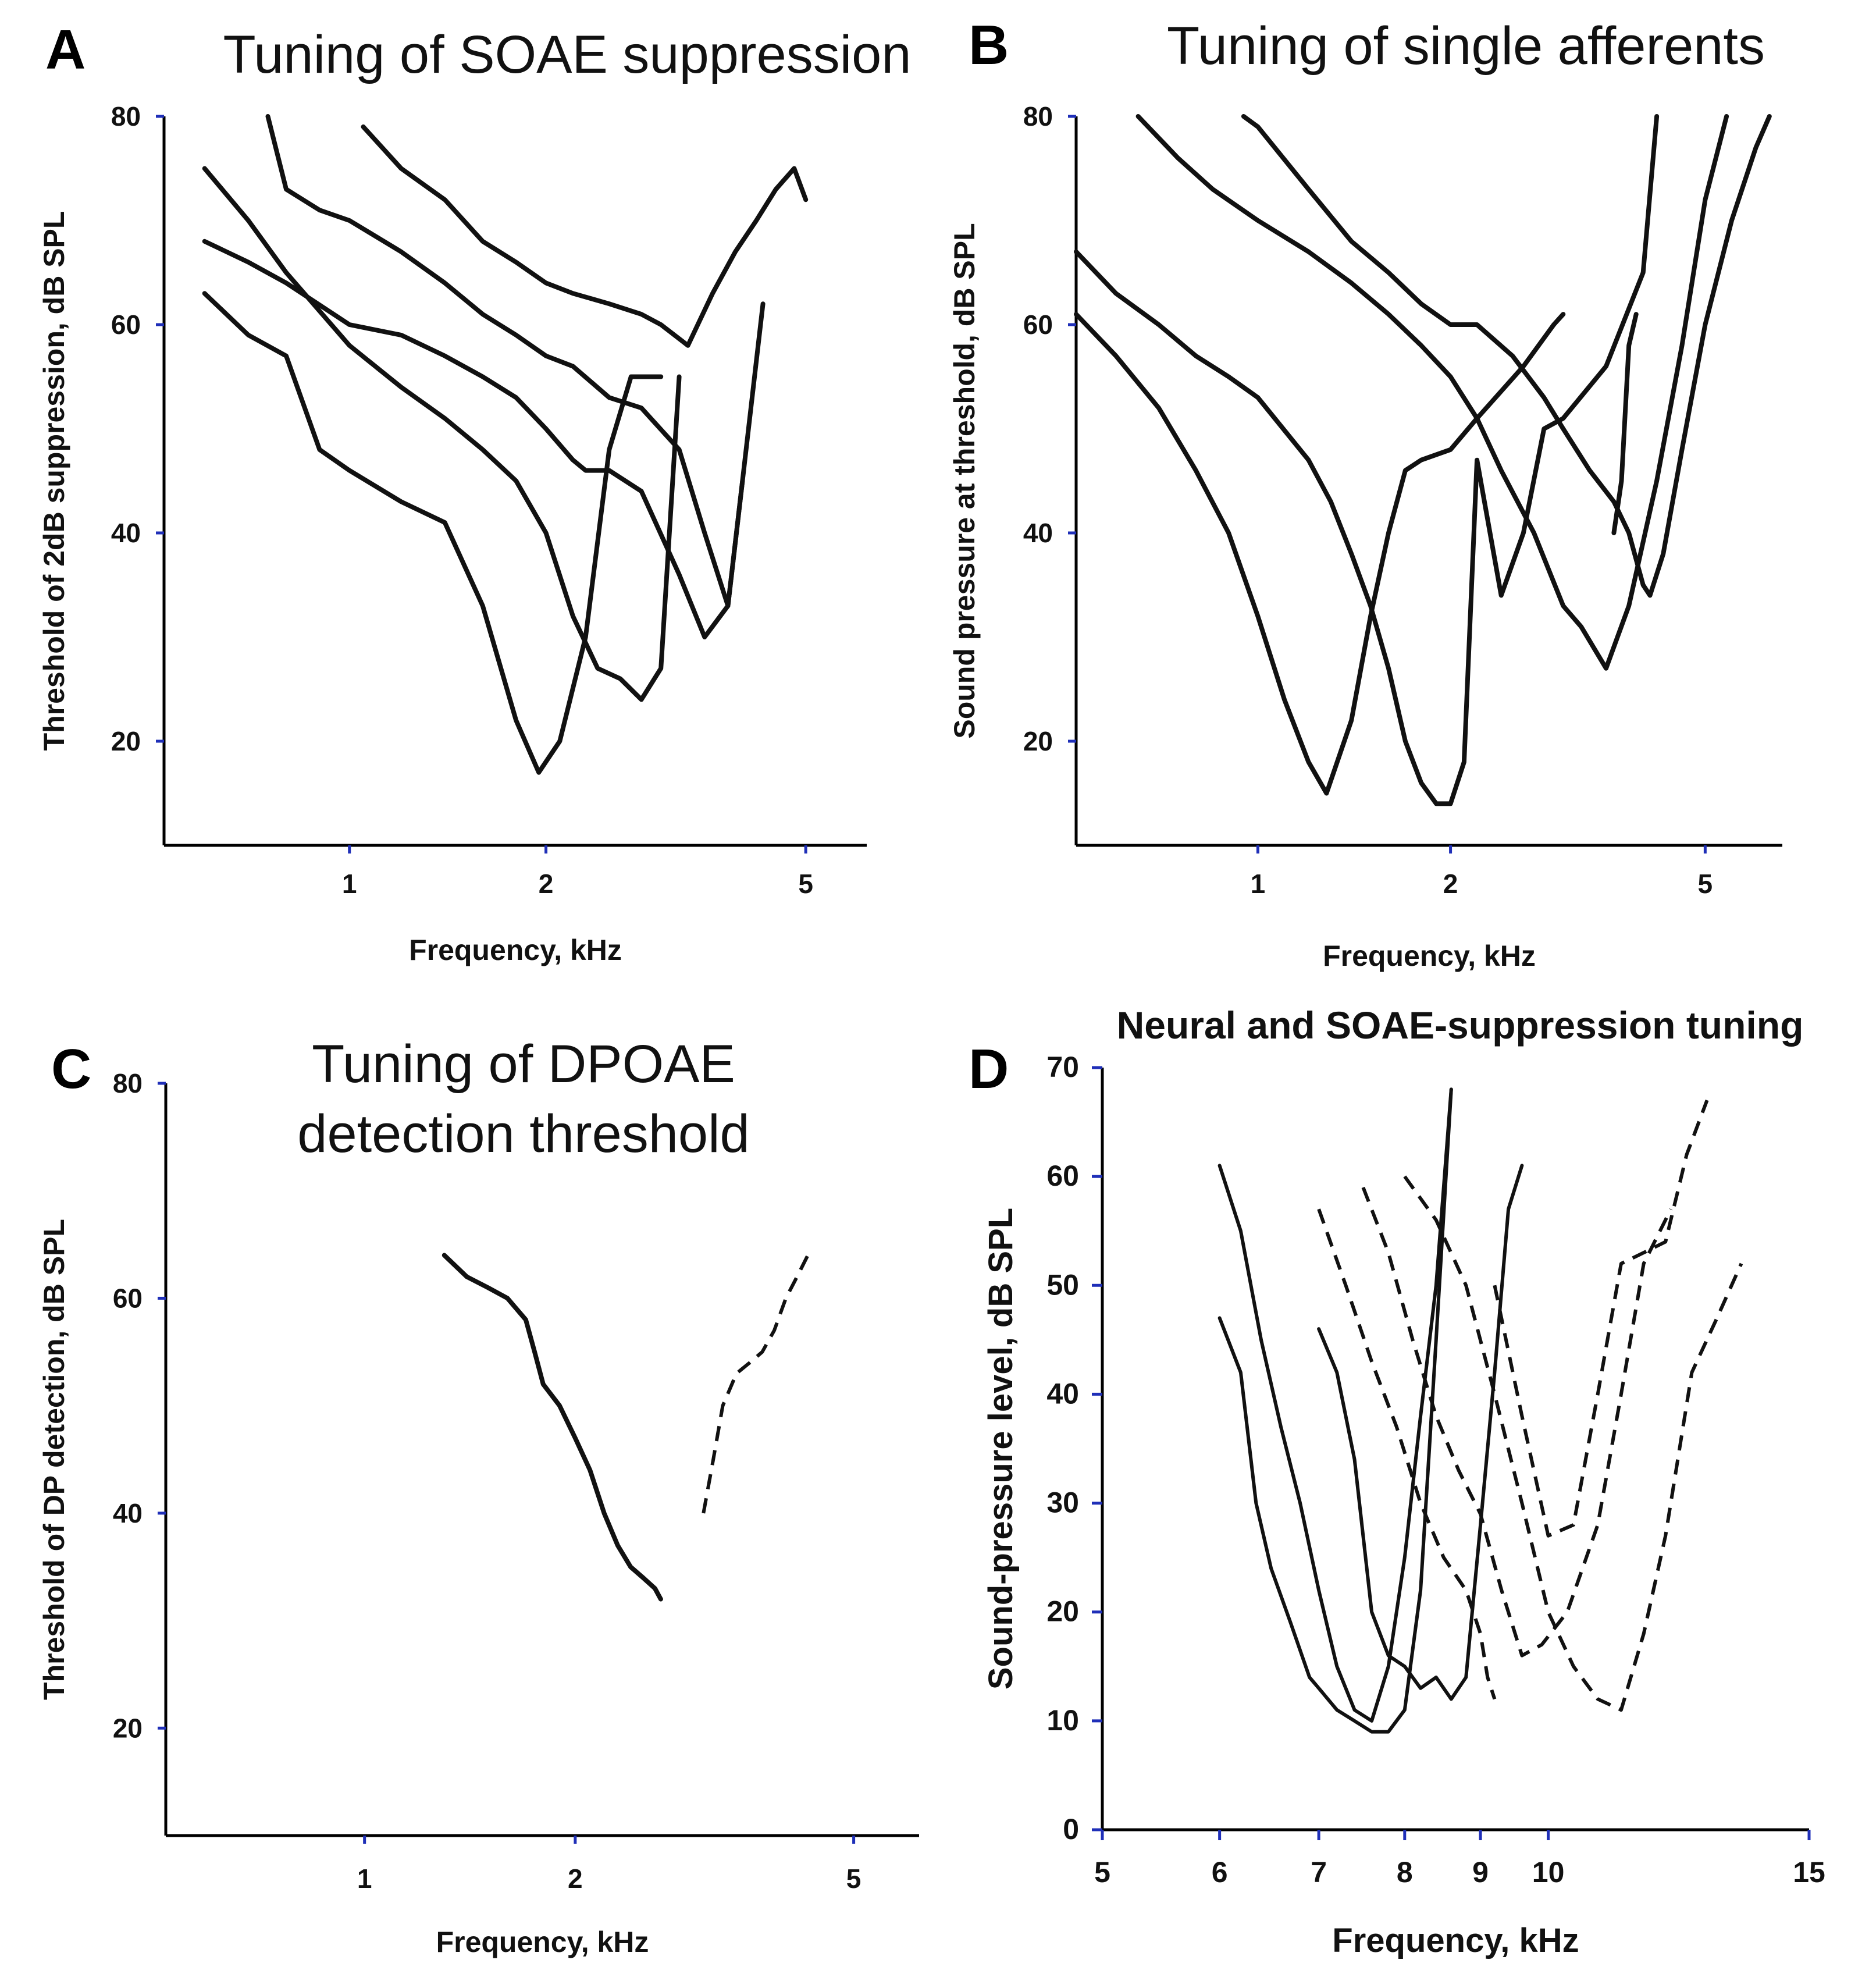  What do you see at coordinates (1460, 1026) in the screenshot?
I see `chart-title: Neural and SOAE-suppression tuning` at bounding box center [1460, 1026].